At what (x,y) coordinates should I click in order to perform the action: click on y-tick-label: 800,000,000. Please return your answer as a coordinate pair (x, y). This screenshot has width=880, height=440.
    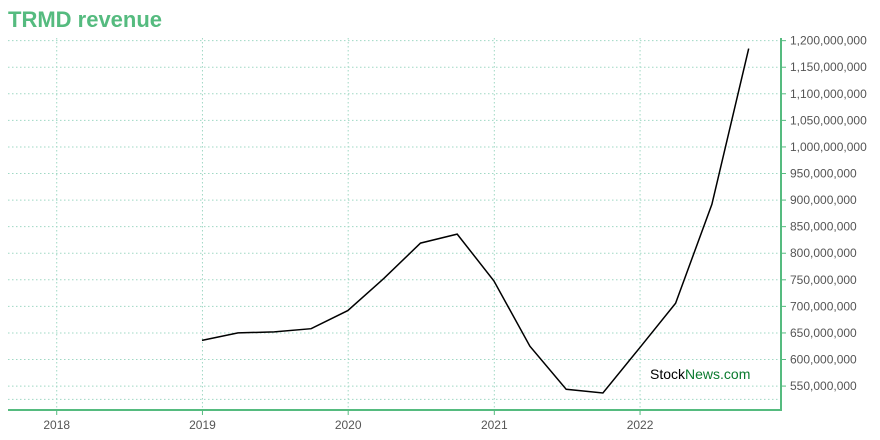
    Looking at the image, I should click on (823, 253).